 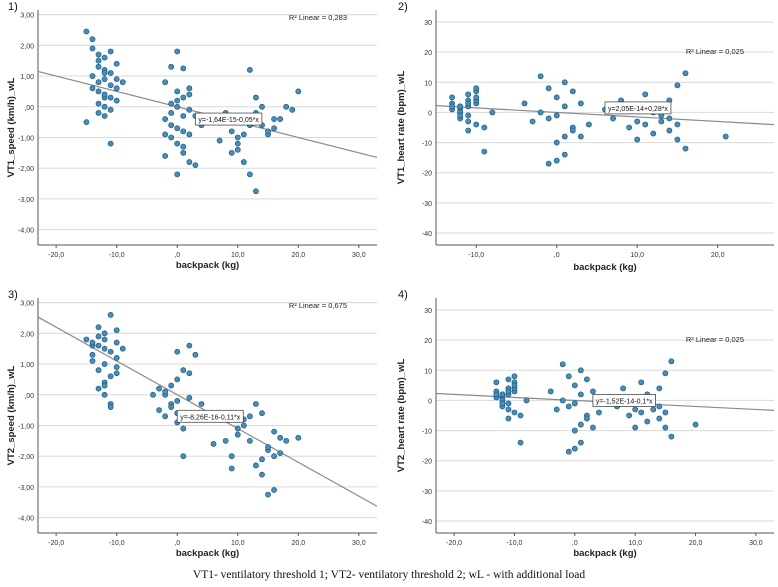 What do you see at coordinates (27, 46) in the screenshot?
I see `y-tick-label: 2,00` at bounding box center [27, 46].